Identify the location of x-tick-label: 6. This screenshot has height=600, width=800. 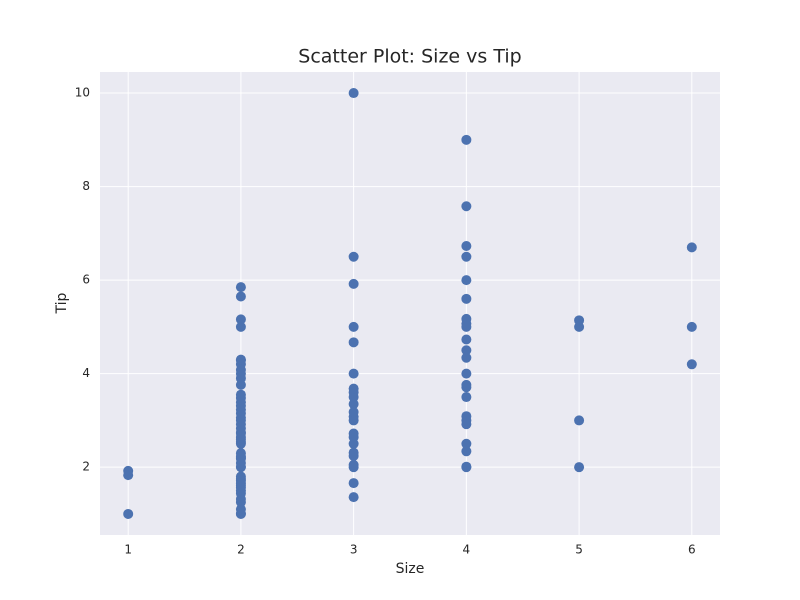
(692, 550).